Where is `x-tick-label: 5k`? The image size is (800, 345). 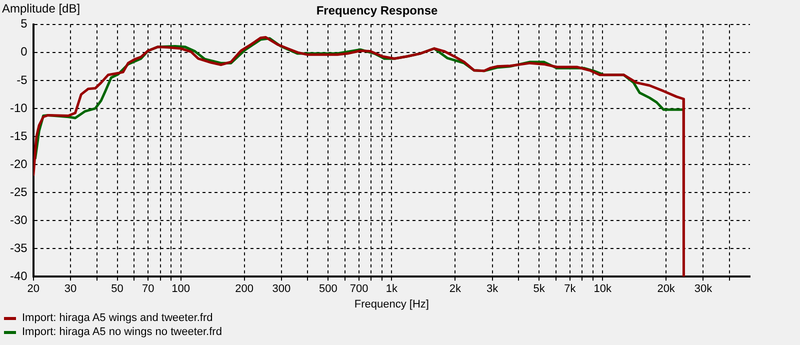
x-tick-label: 5k is located at coordinates (539, 289).